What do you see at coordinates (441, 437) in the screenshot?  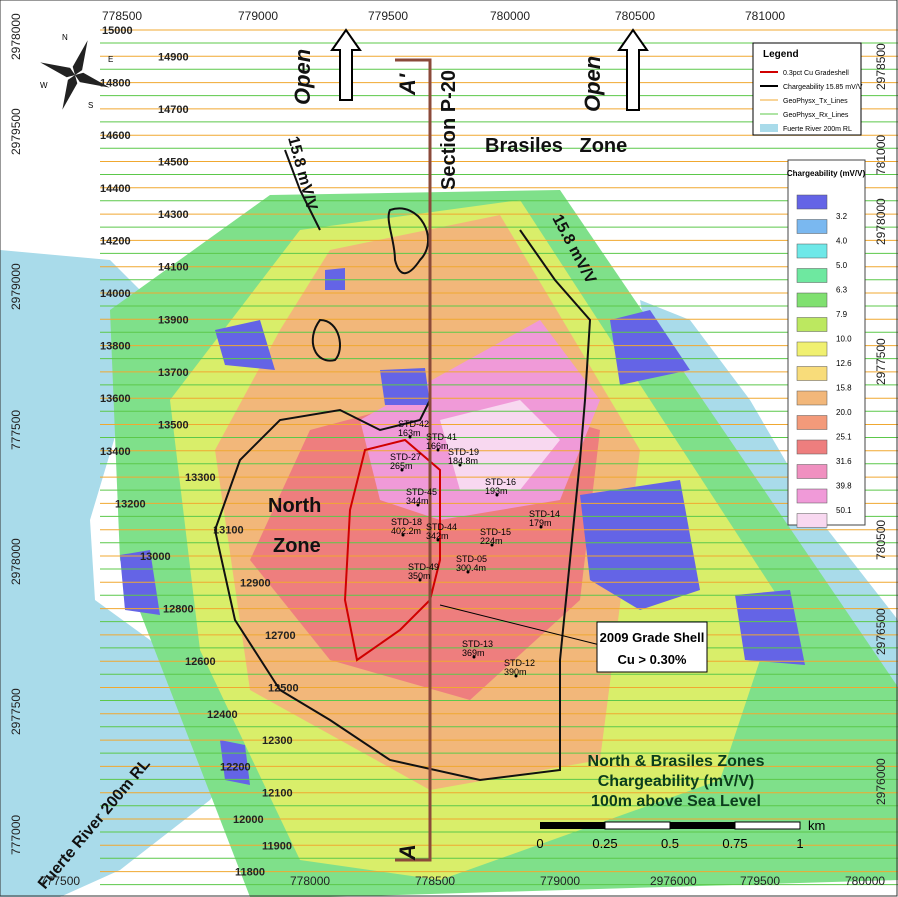 I see `drillhole-id: STD-41` at bounding box center [441, 437].